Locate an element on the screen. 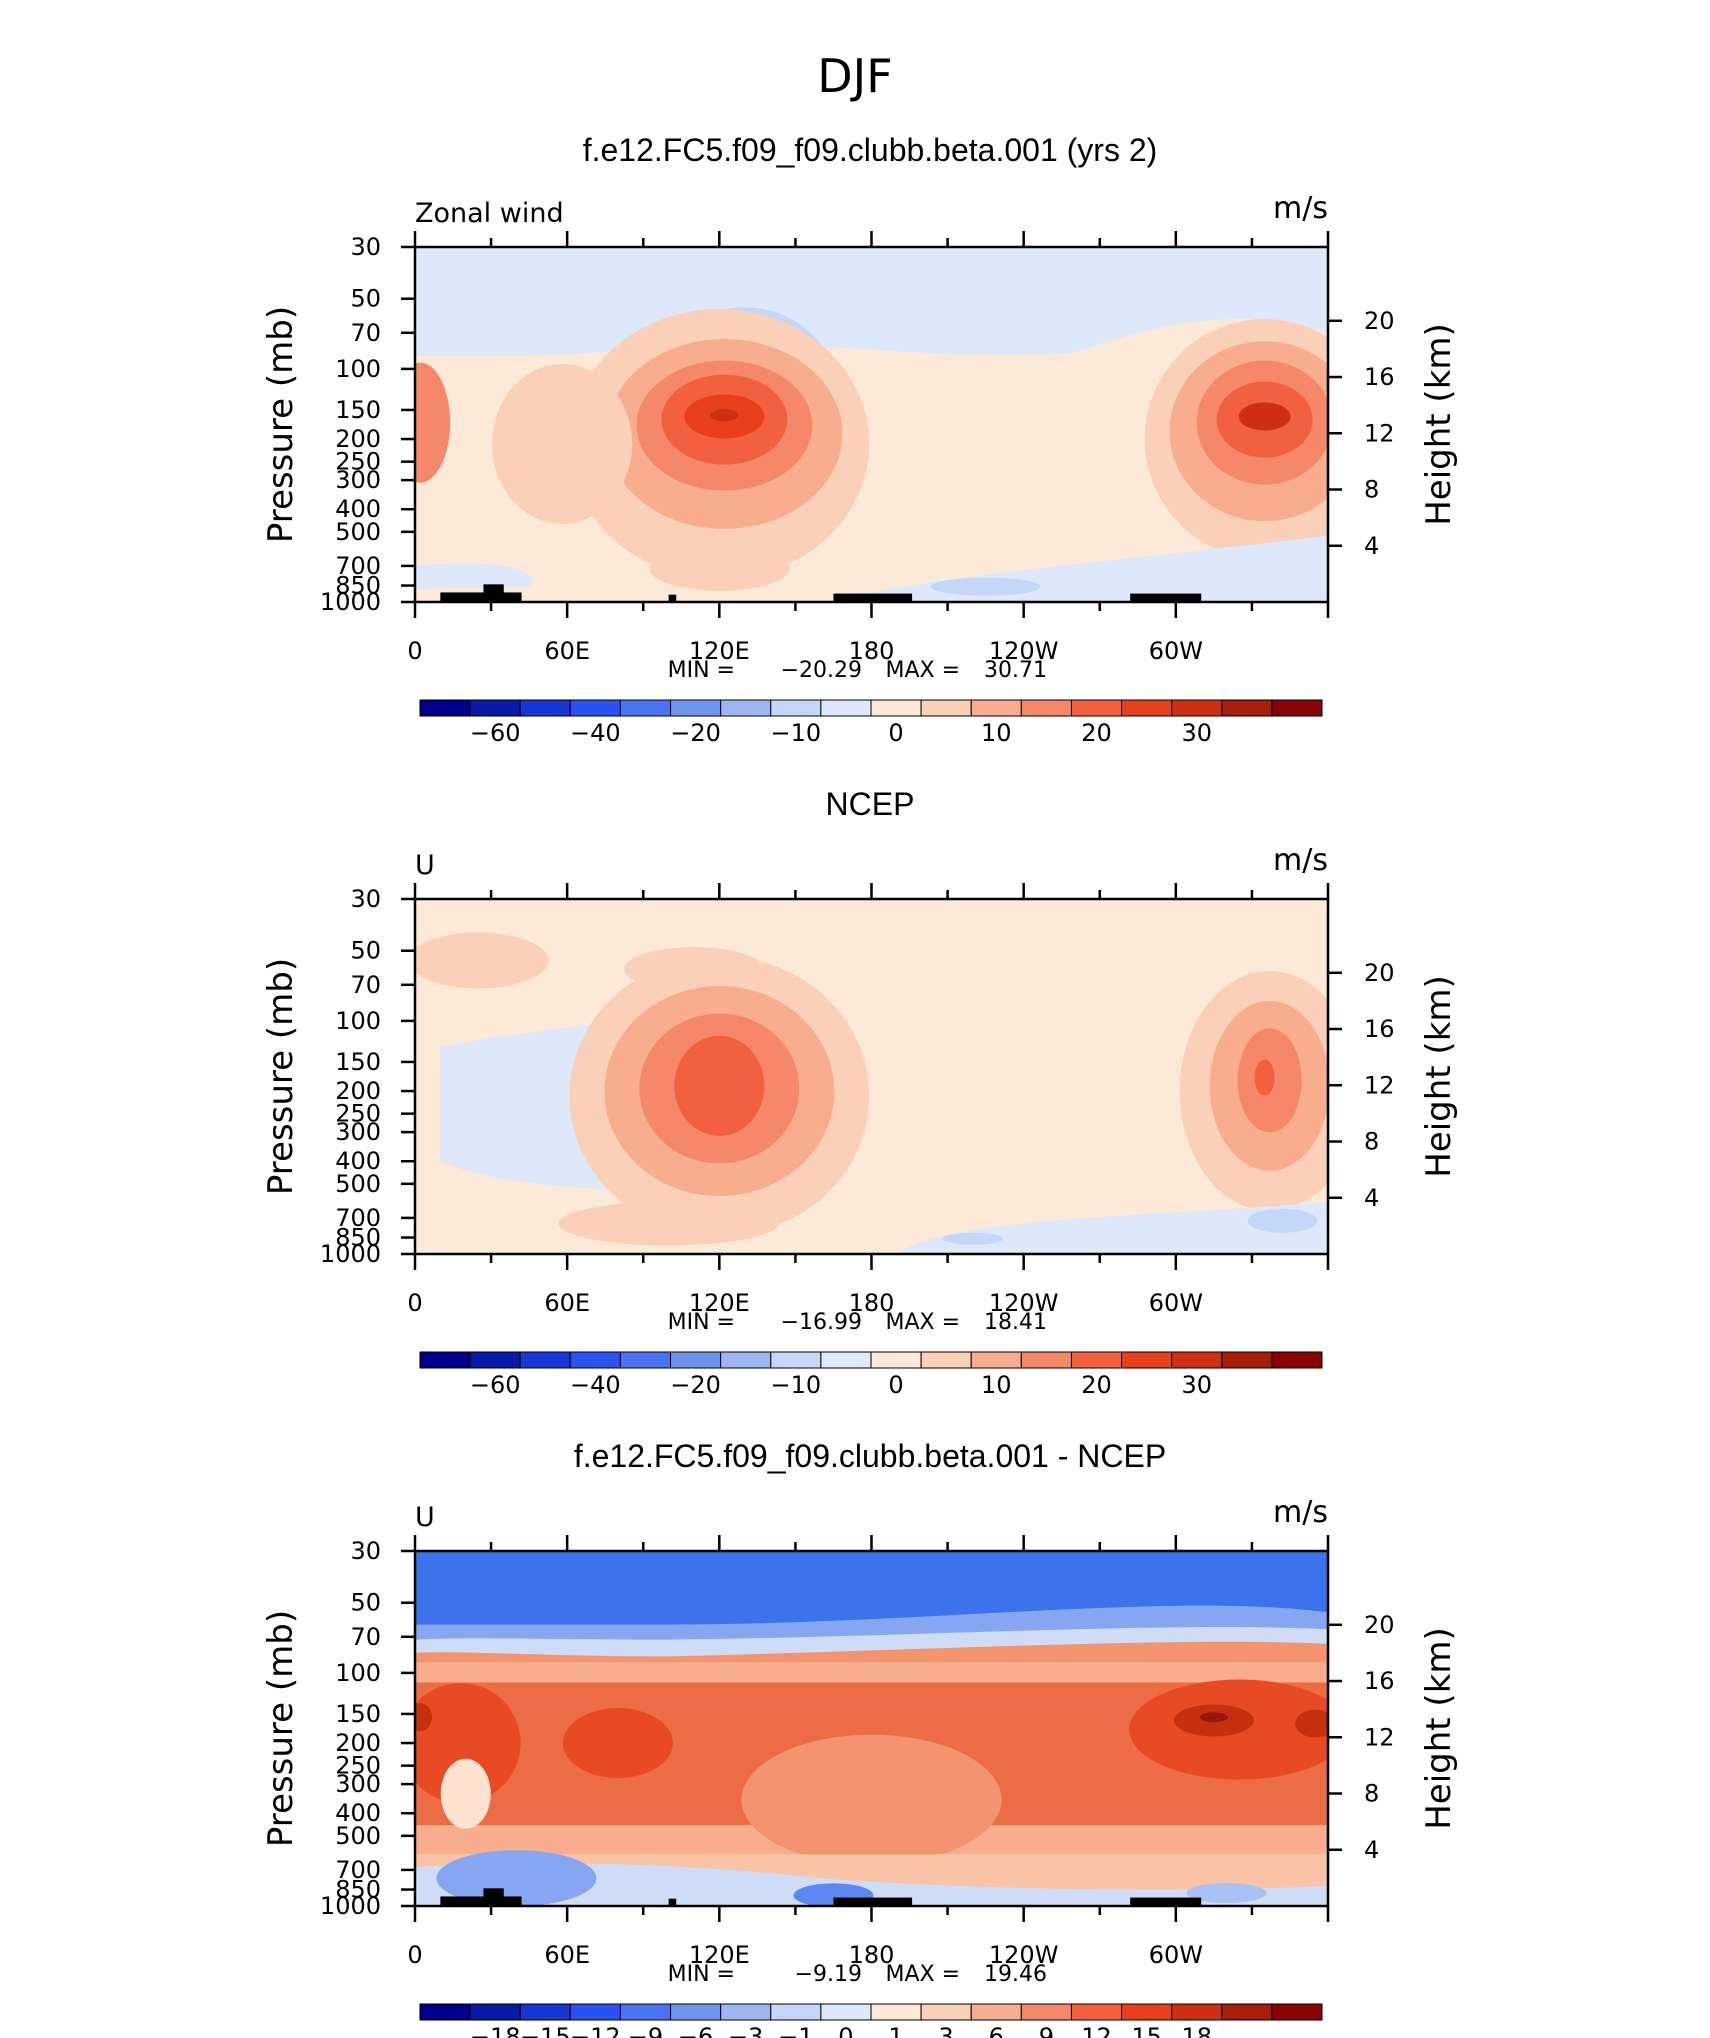 The height and width of the screenshot is (2038, 1710). y2-tick-label: 4 is located at coordinates (1371, 1198).